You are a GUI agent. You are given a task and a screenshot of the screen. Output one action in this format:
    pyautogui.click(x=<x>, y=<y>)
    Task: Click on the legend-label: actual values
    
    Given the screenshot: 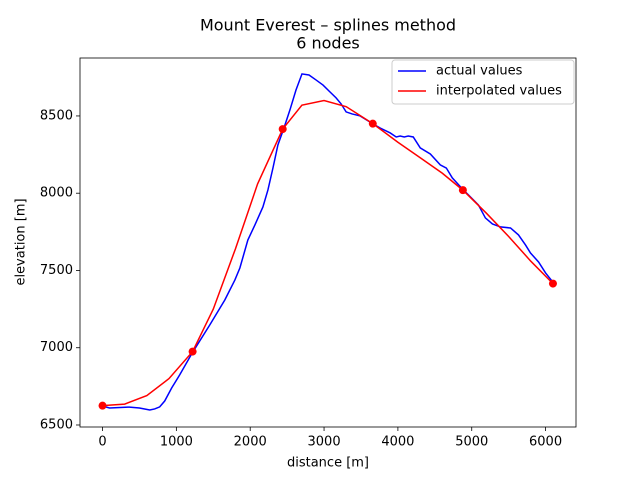 What is the action you would take?
    pyautogui.click(x=479, y=71)
    